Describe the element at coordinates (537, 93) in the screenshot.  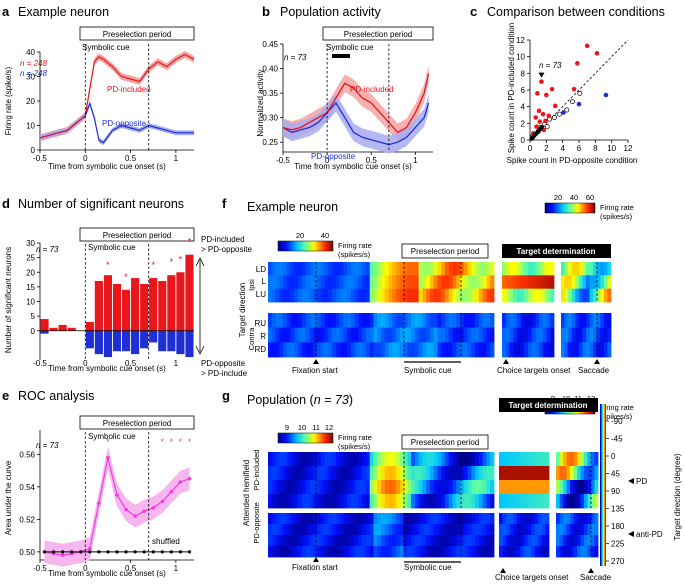
I see `point-pd-included` at that location.